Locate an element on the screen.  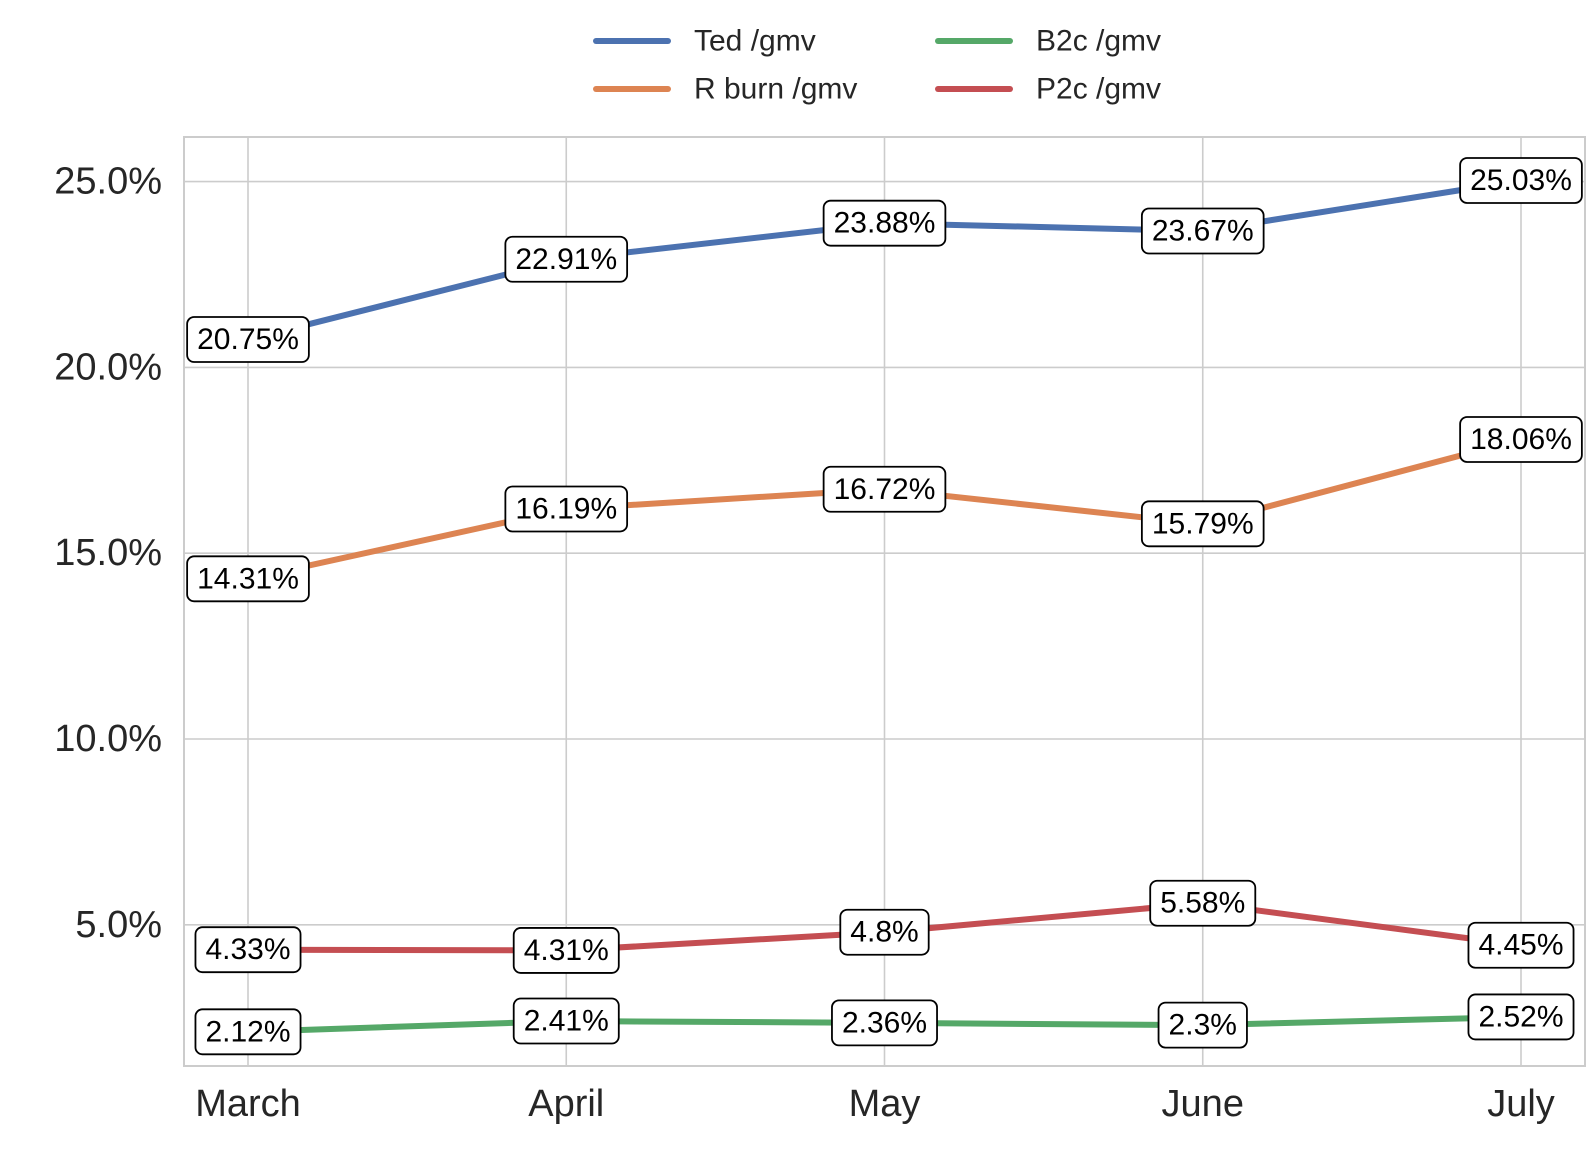
data-label: 4.45% is located at coordinates (1521, 945).